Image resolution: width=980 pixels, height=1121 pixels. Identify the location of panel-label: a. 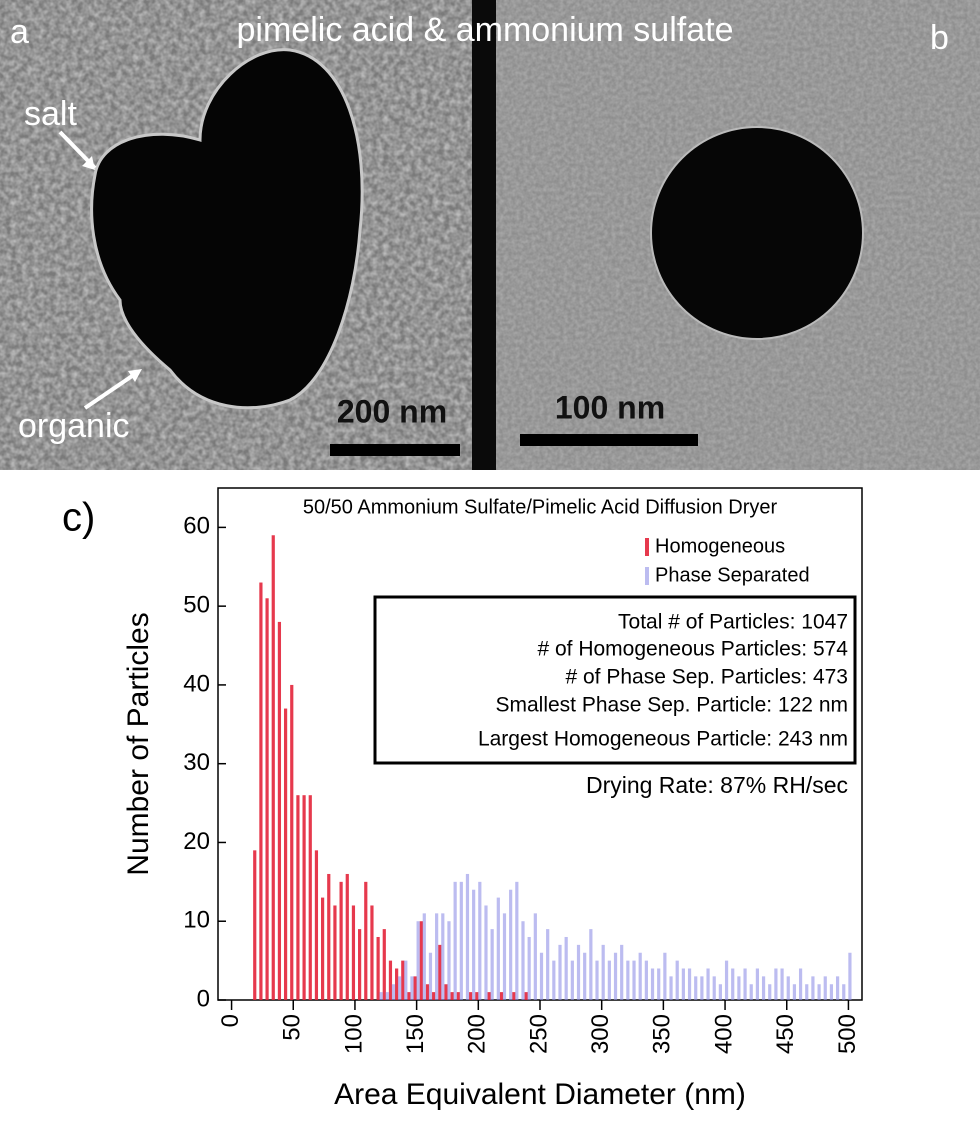
(19, 32).